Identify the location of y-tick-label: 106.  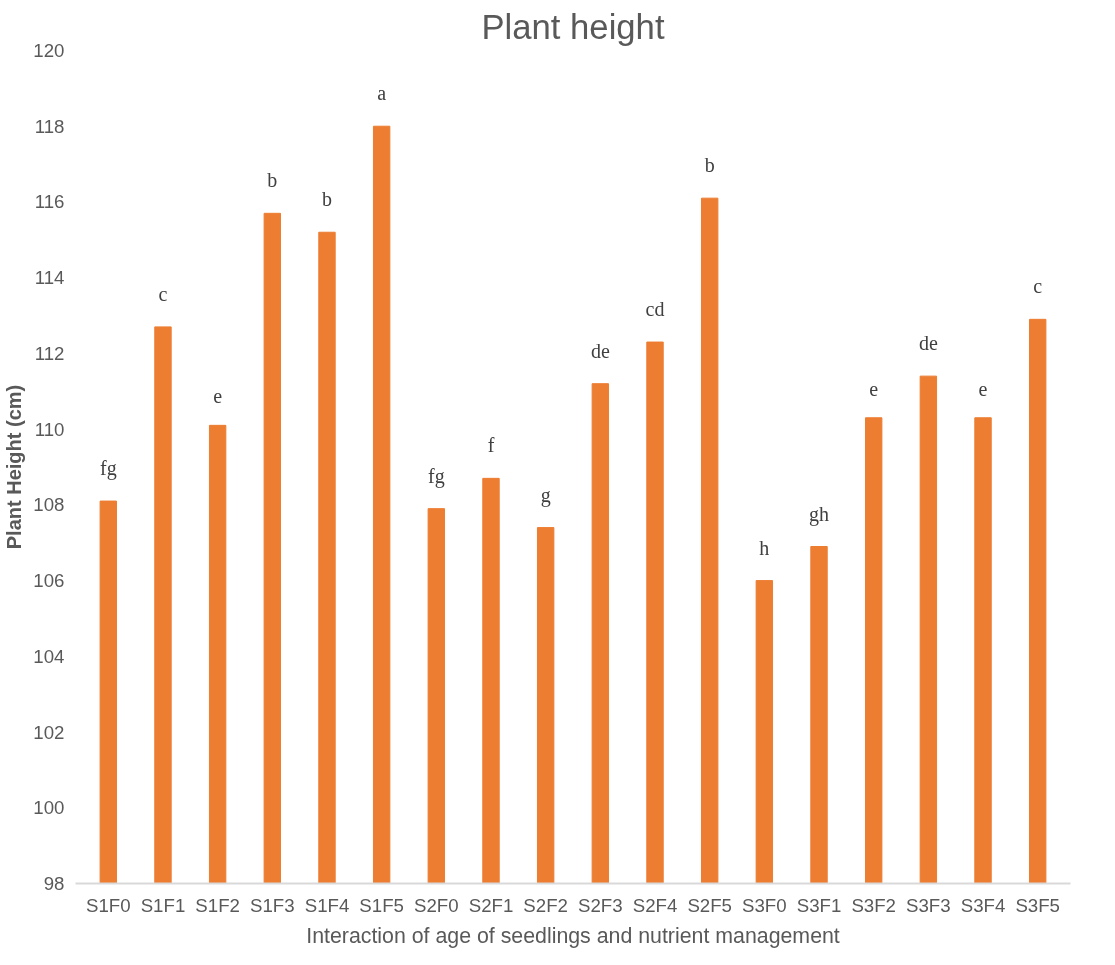
(49, 581).